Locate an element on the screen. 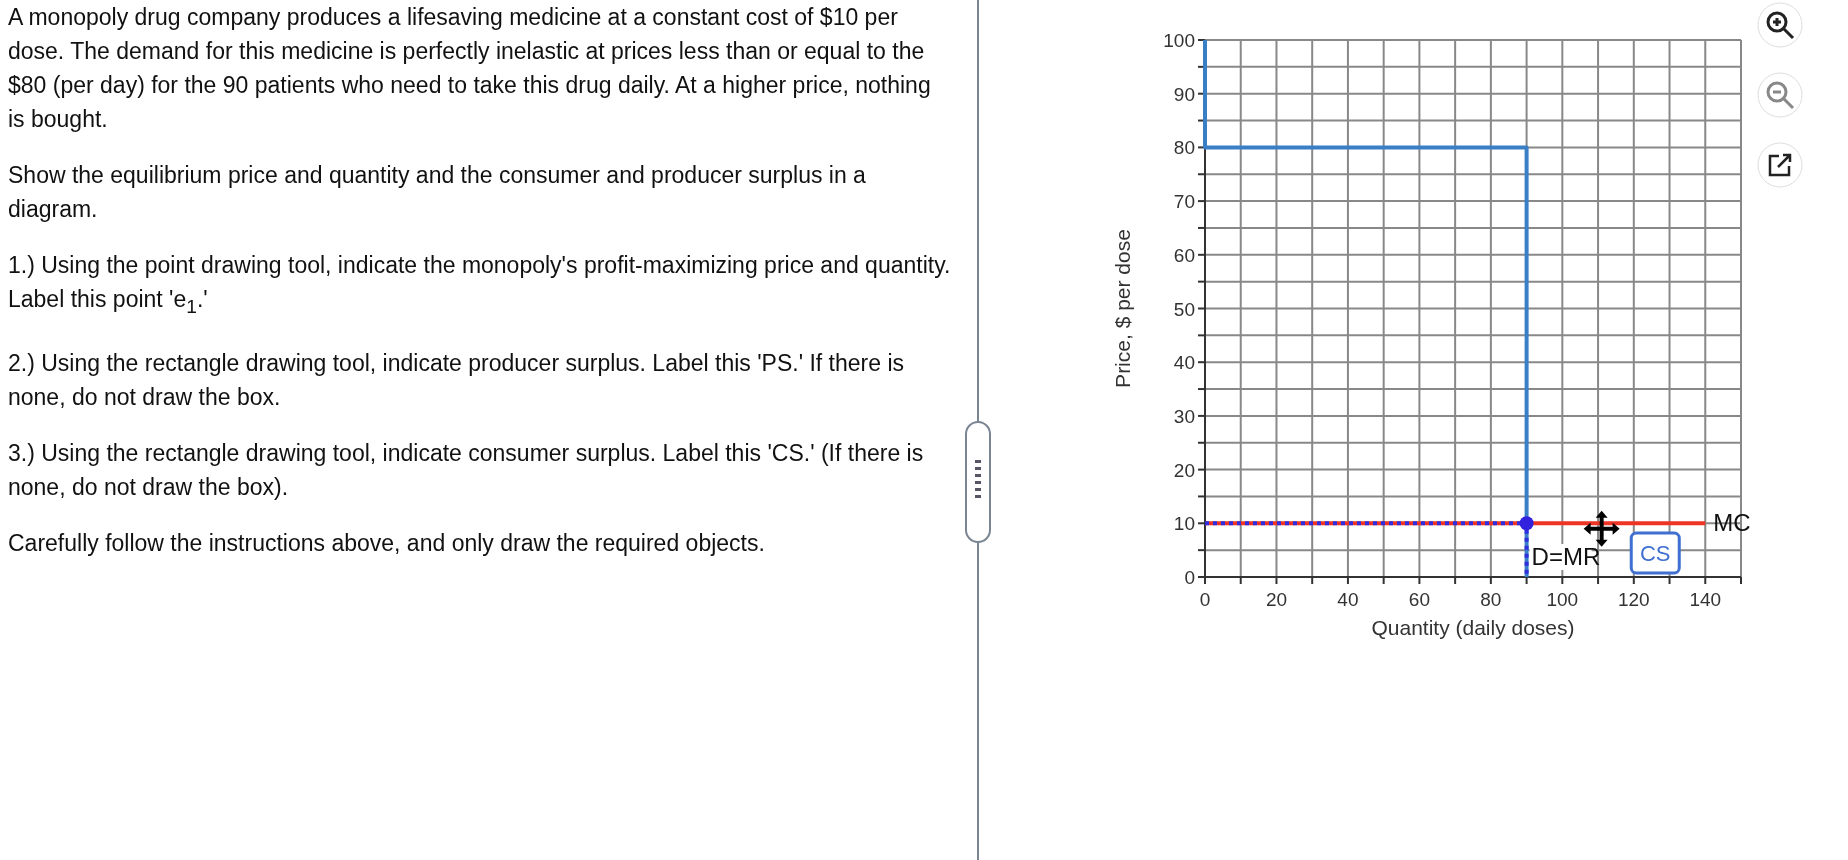 The image size is (1848, 860). text: 2.) Using the rectangle drawing tool, indicate producer surplus. Label this 'PS.' If there is none, do not draw the box. is located at coordinates (457, 380).